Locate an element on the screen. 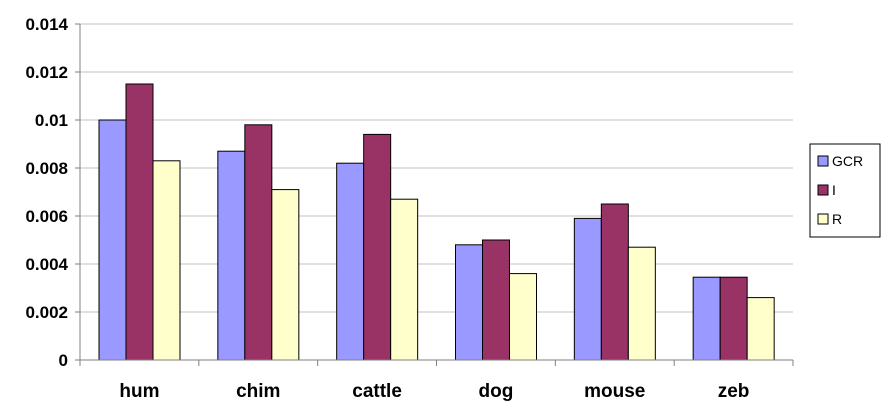  bar-i-zeb is located at coordinates (733, 318).